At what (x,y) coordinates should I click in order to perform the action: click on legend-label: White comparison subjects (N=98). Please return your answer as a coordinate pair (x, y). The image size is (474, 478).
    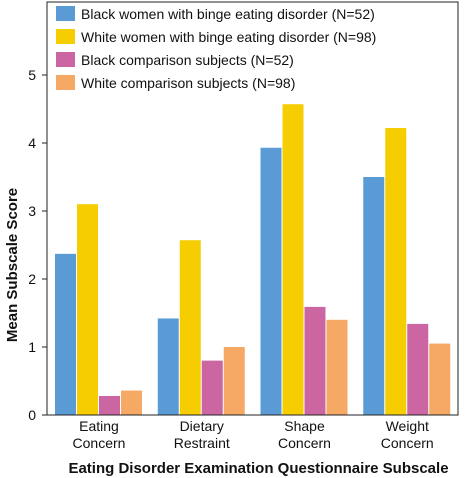
    Looking at the image, I should click on (188, 83).